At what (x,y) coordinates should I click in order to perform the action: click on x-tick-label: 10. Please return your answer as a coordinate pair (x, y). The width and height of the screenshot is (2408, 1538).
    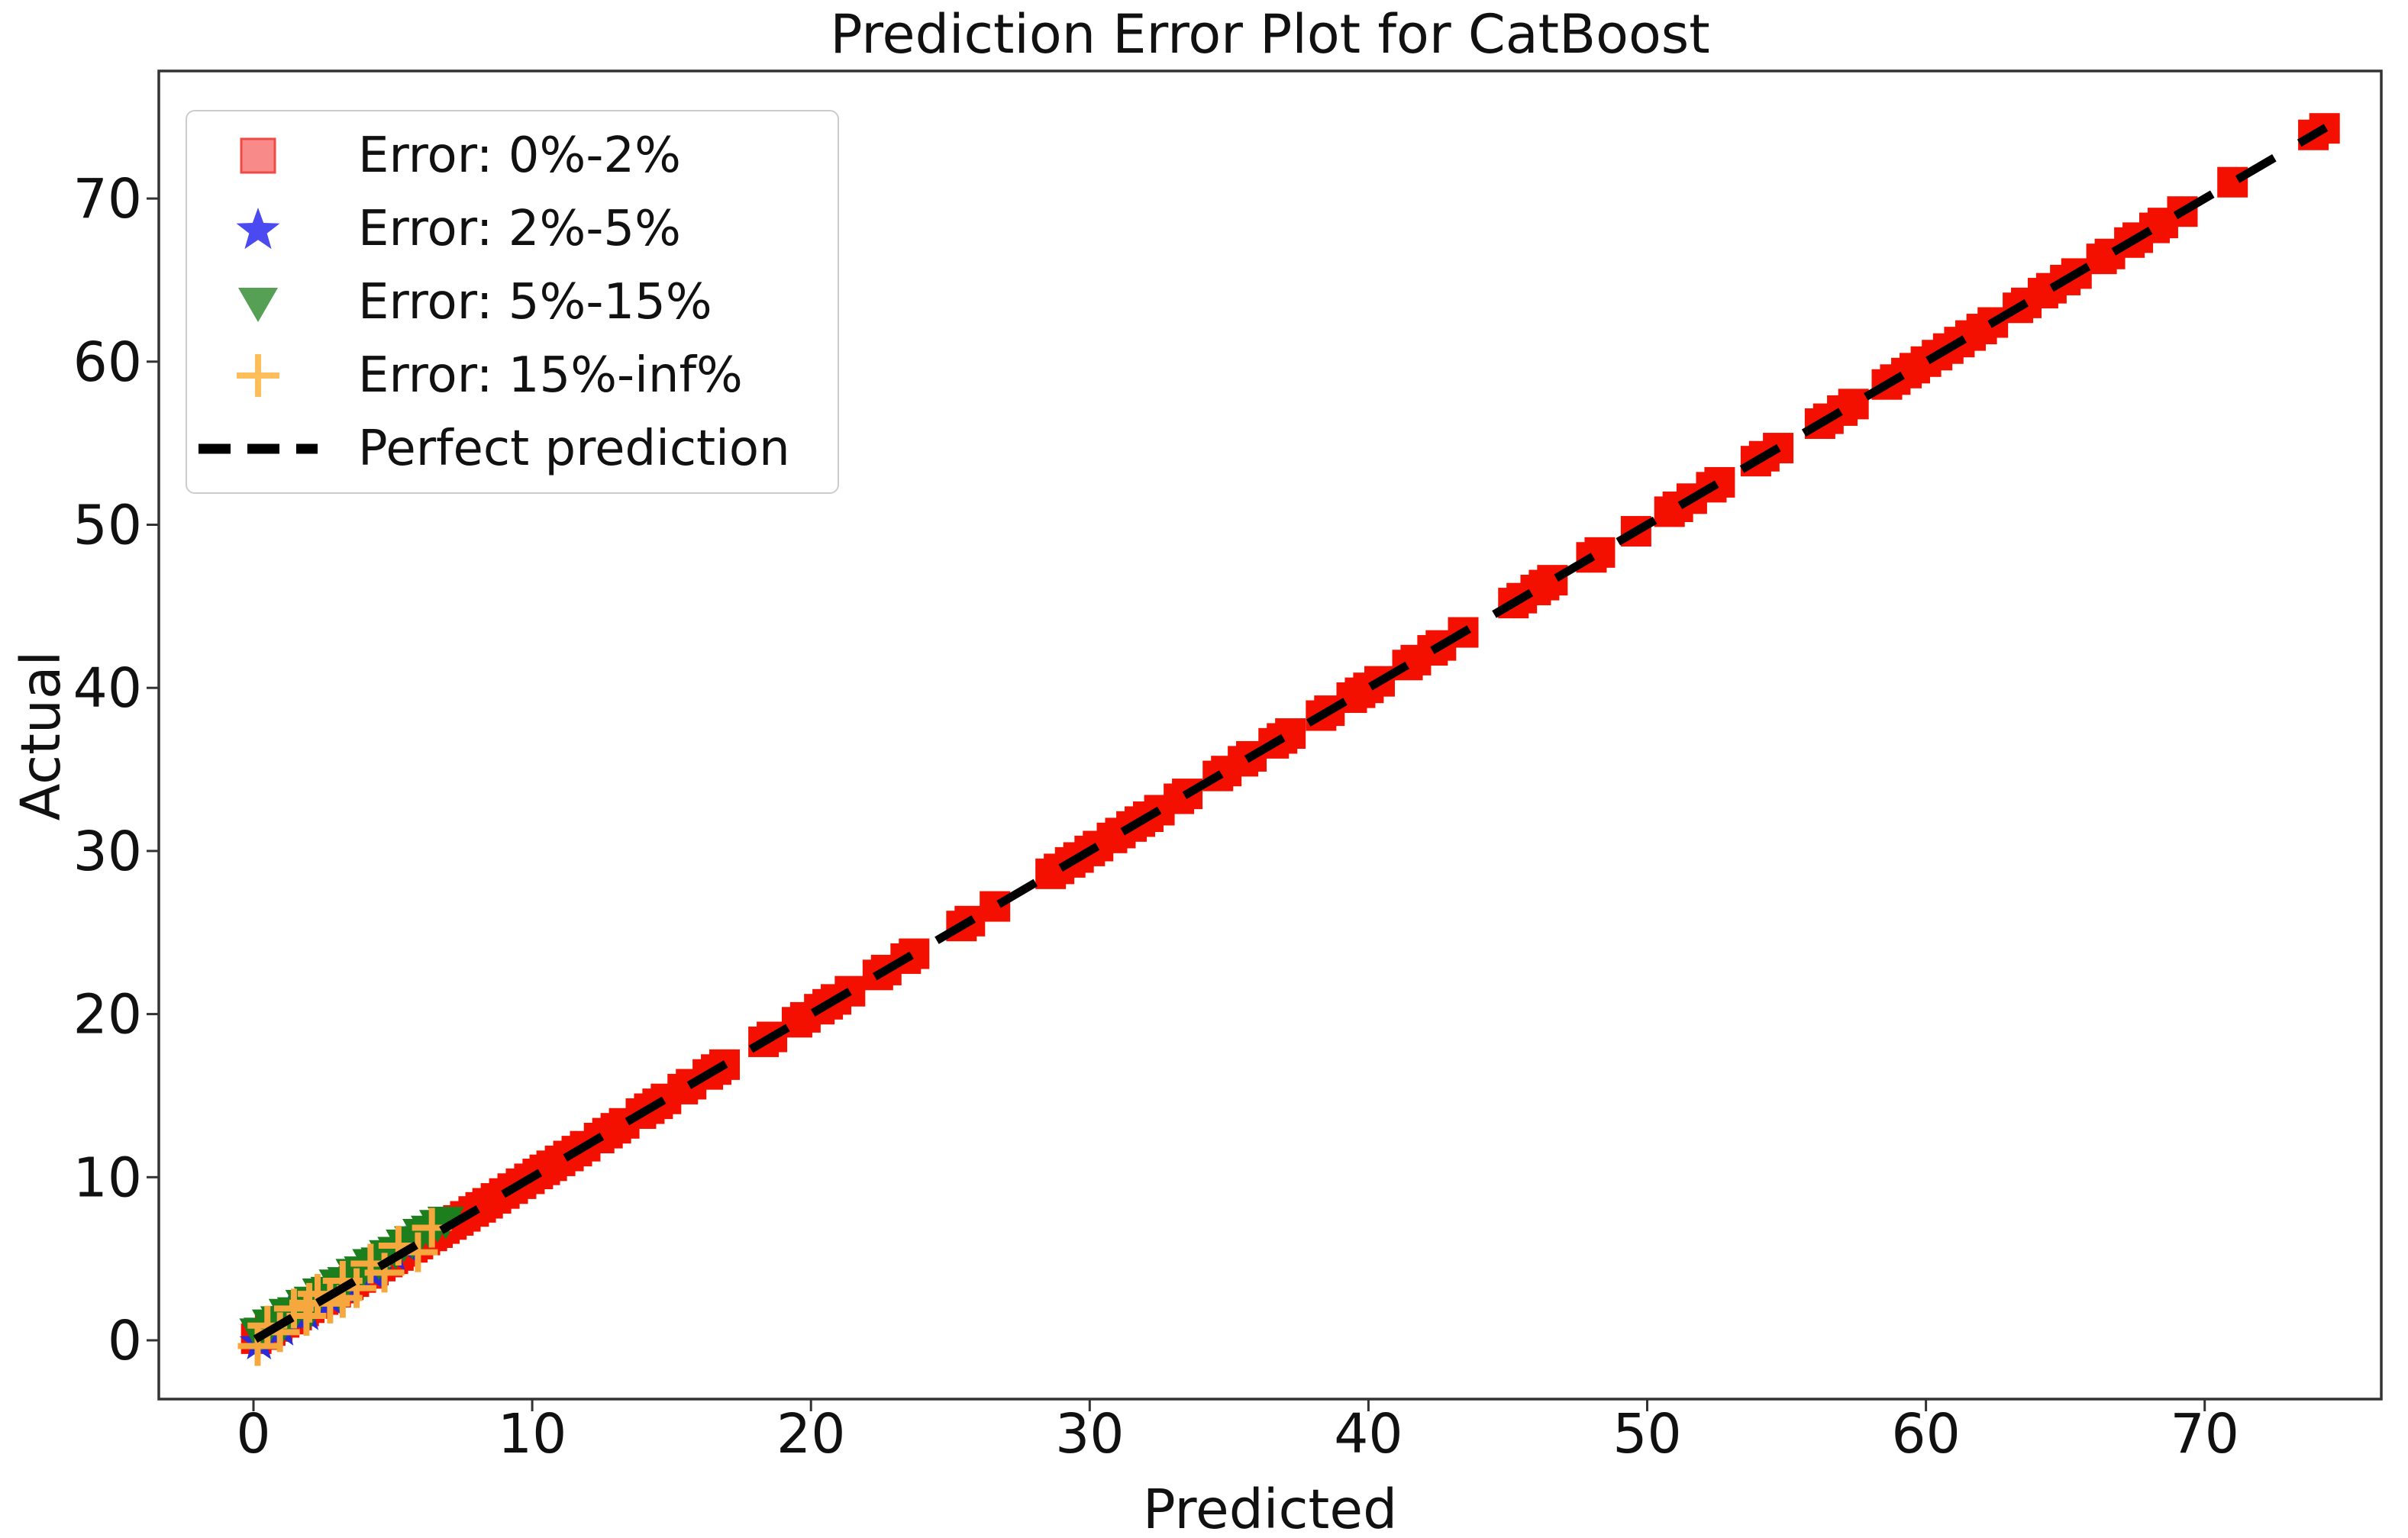
    Looking at the image, I should click on (532, 1433).